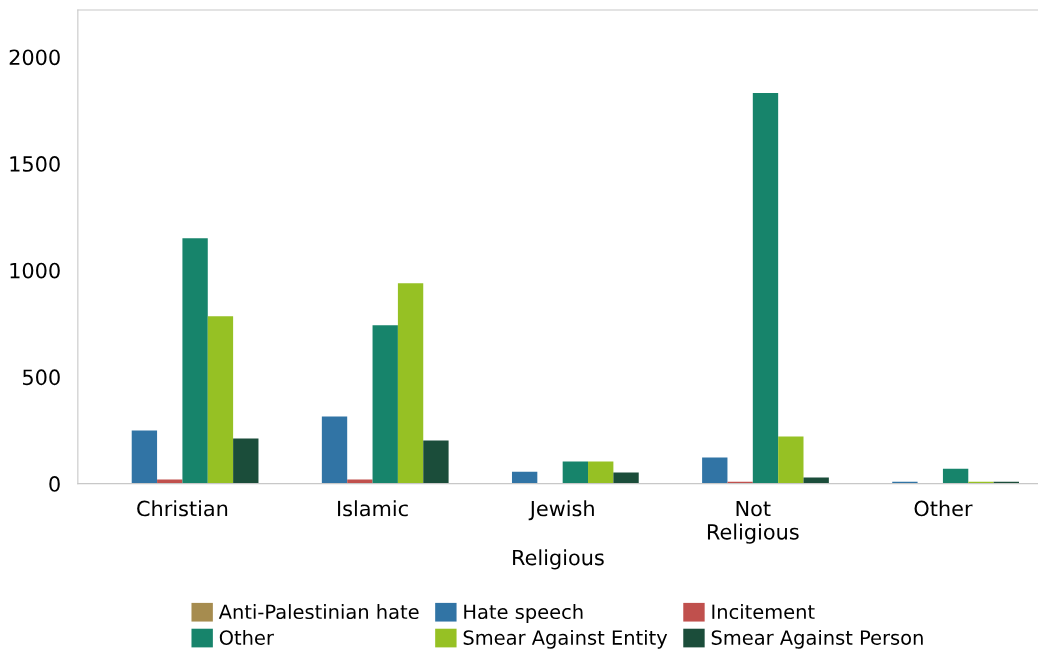 The height and width of the screenshot is (667, 1038). Describe the element at coordinates (753, 522) in the screenshot. I see `x-tick-label: Not Religious` at that location.